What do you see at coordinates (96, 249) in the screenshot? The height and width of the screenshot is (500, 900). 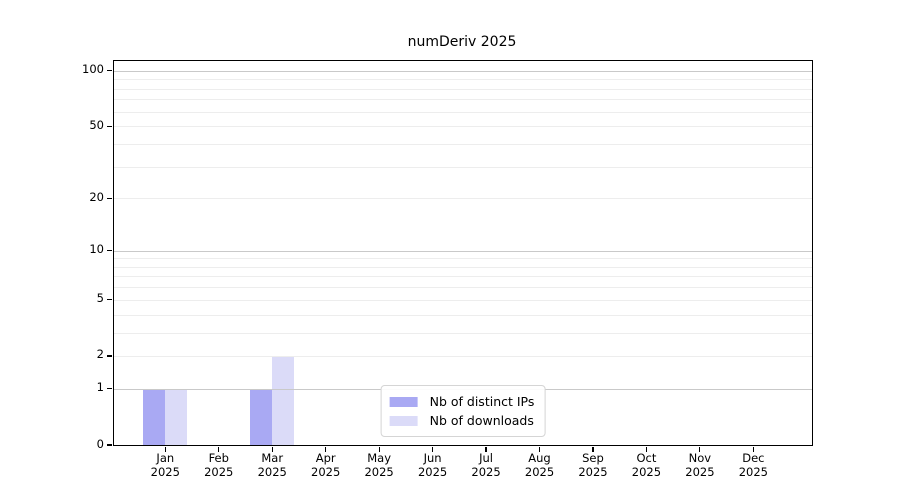 I see `y-tick-label: 10` at bounding box center [96, 249].